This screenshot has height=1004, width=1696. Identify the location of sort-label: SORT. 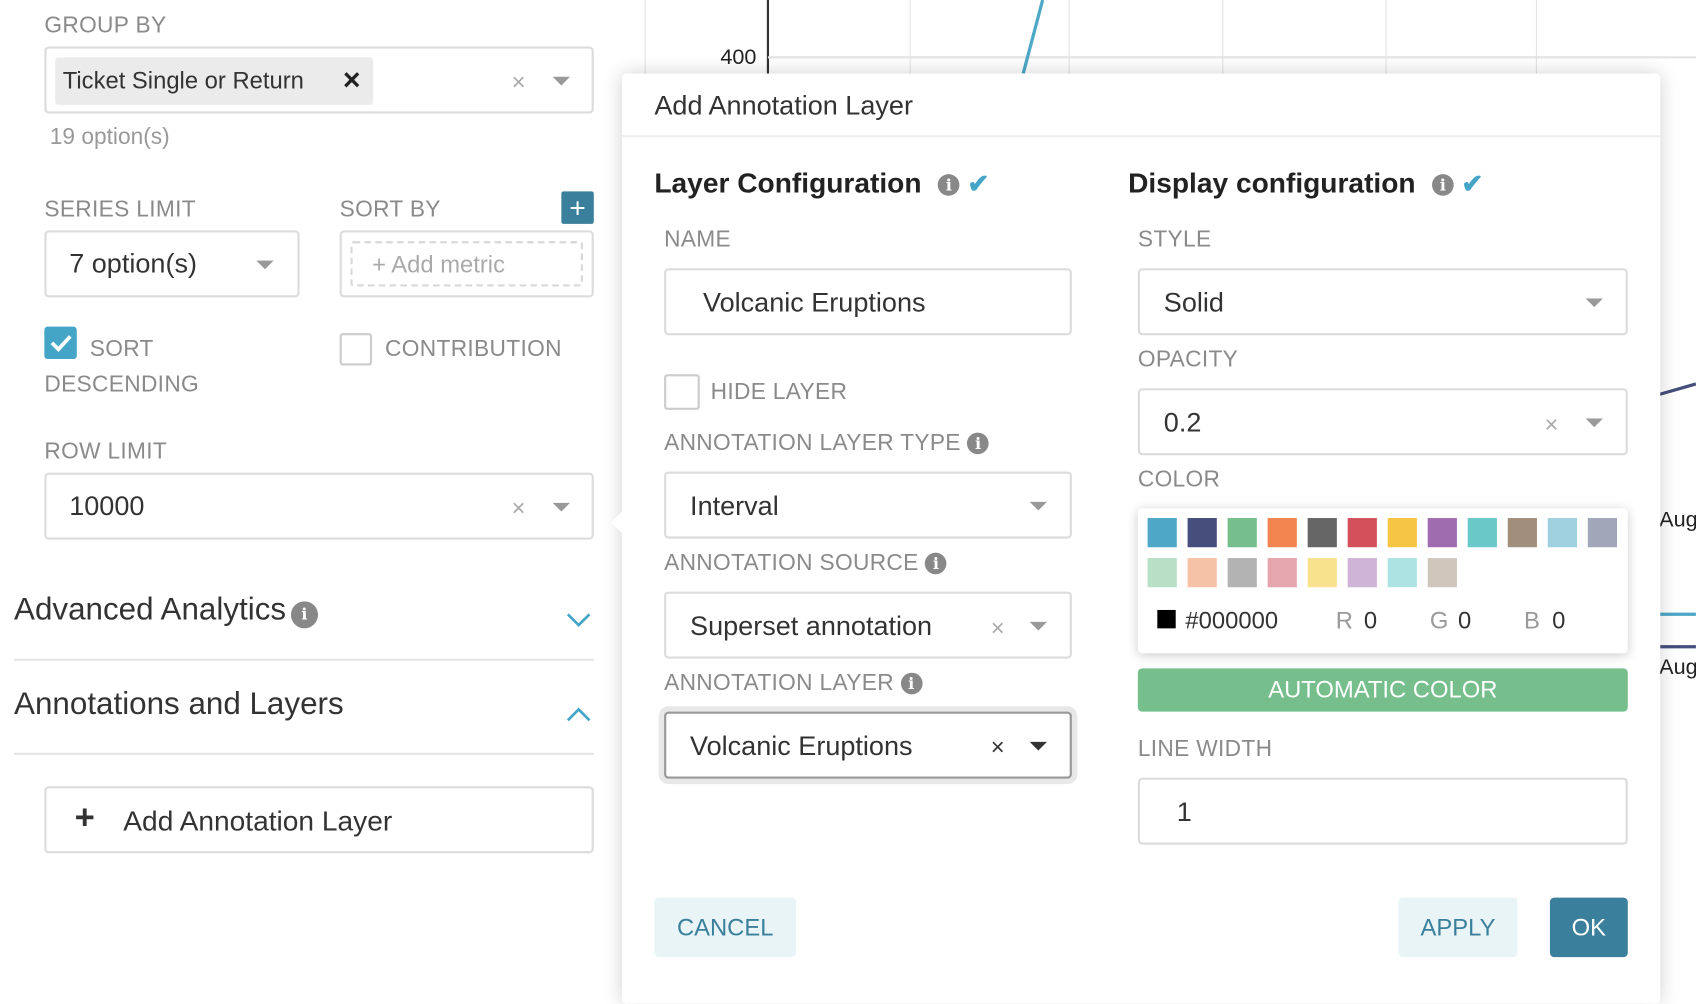
(121, 349).